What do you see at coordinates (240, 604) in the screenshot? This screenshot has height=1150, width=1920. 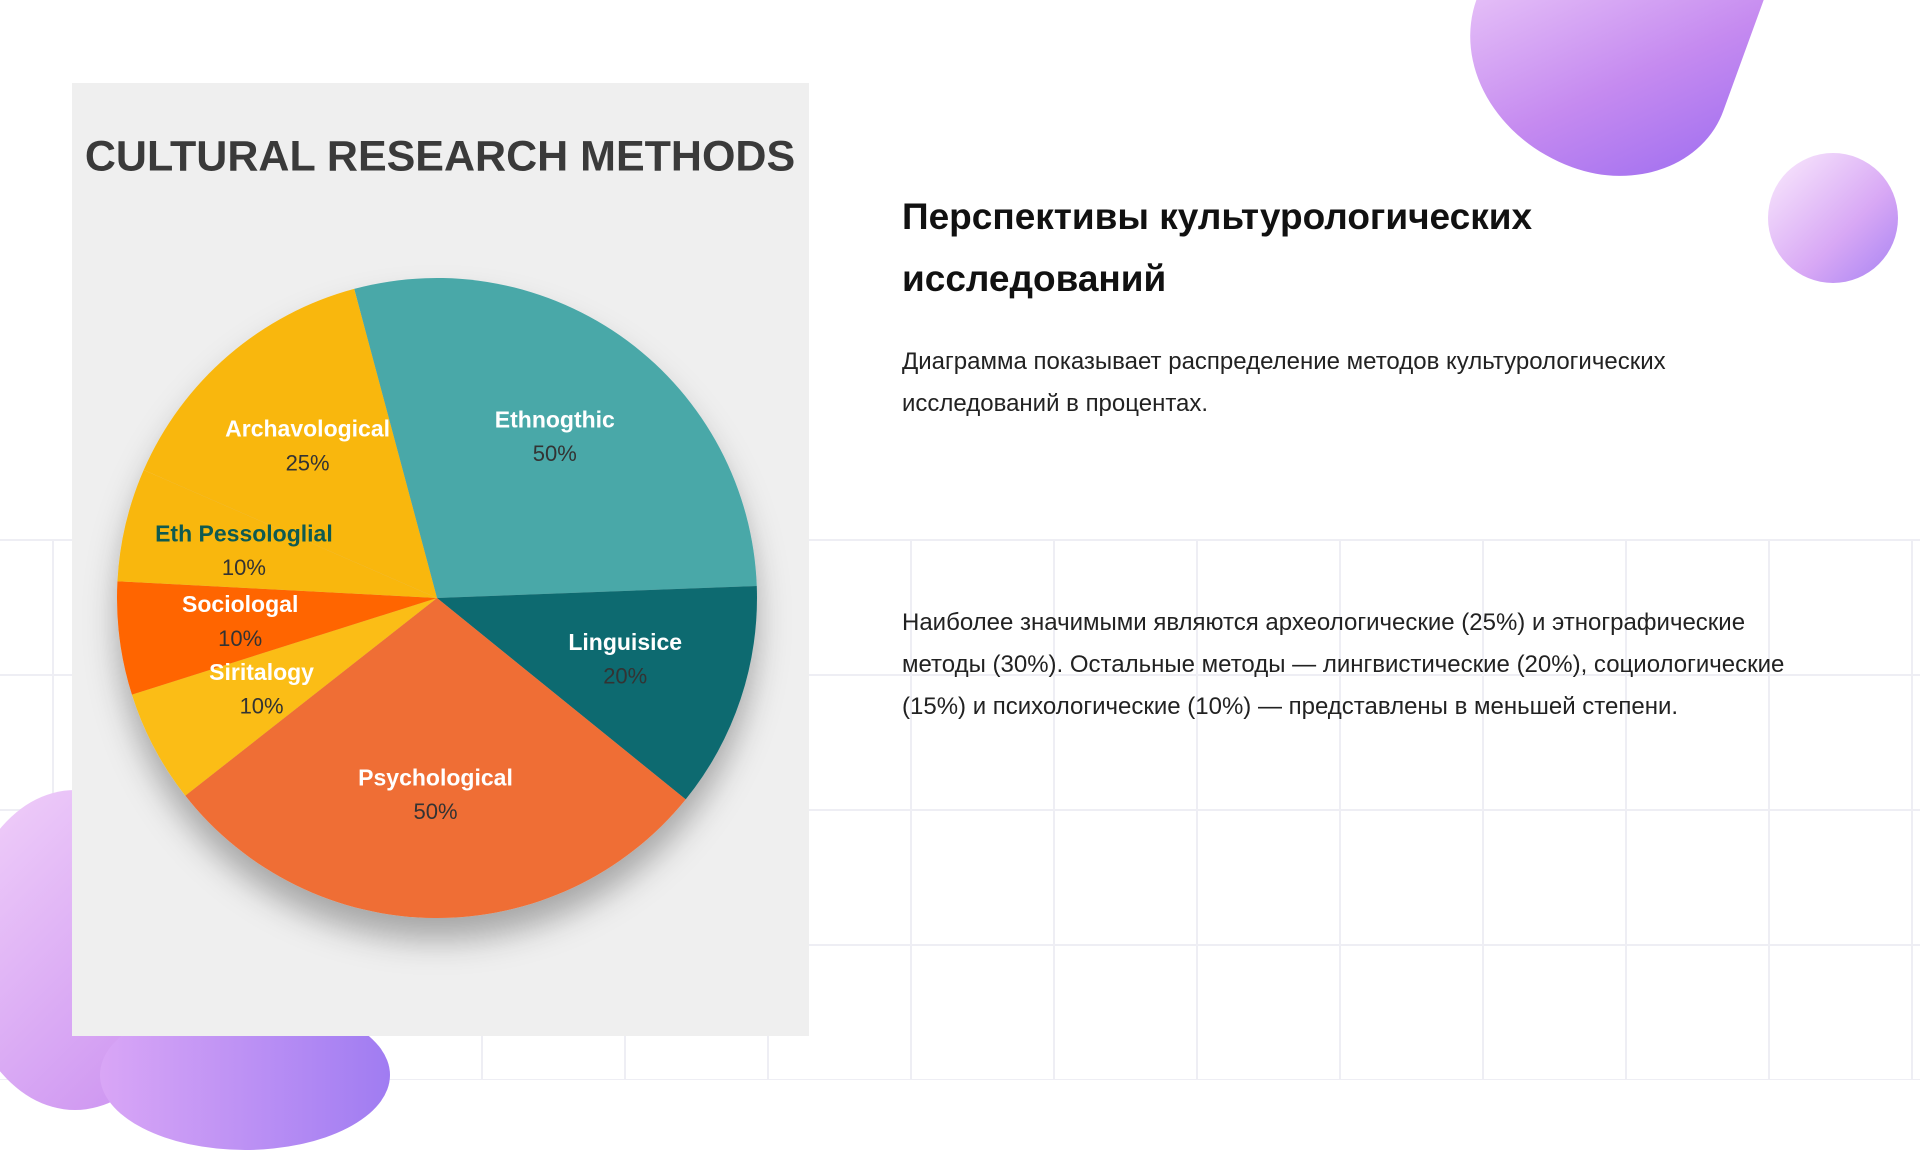 I see `slice-label: Sociologal` at bounding box center [240, 604].